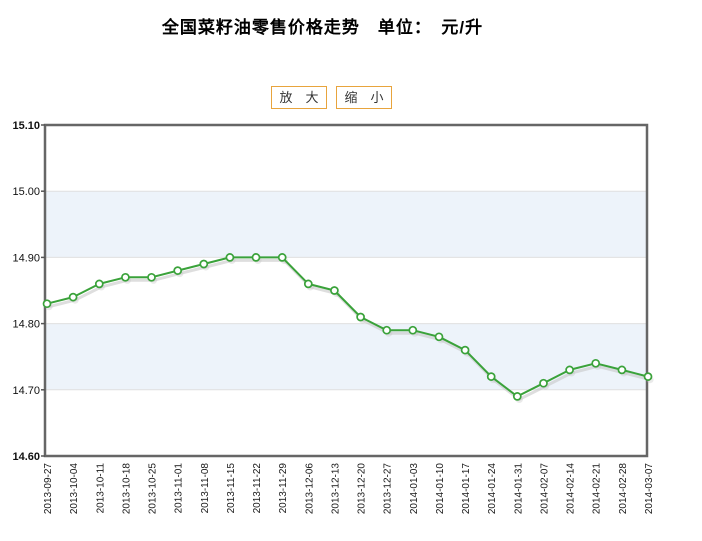 This screenshot has width=702, height=541. What do you see at coordinates (308, 284) in the screenshot?
I see `data-point: 2013-12-06: 14.86` at bounding box center [308, 284].